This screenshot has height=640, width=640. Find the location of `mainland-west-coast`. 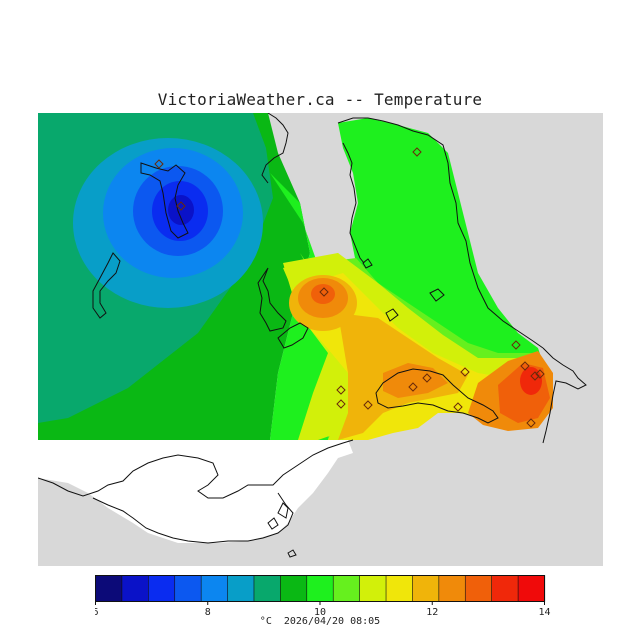

mainland-west-coast is located at coordinates (275, 148).